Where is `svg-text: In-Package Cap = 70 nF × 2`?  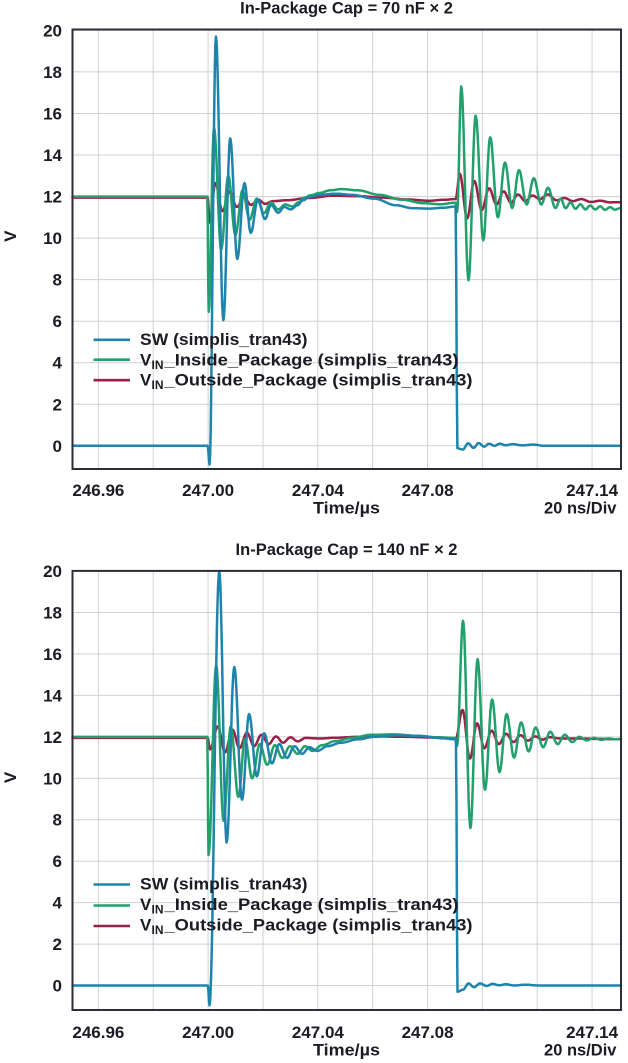
svg-text: In-Package Cap = 70 nF × 2 is located at coordinates (346, 9).